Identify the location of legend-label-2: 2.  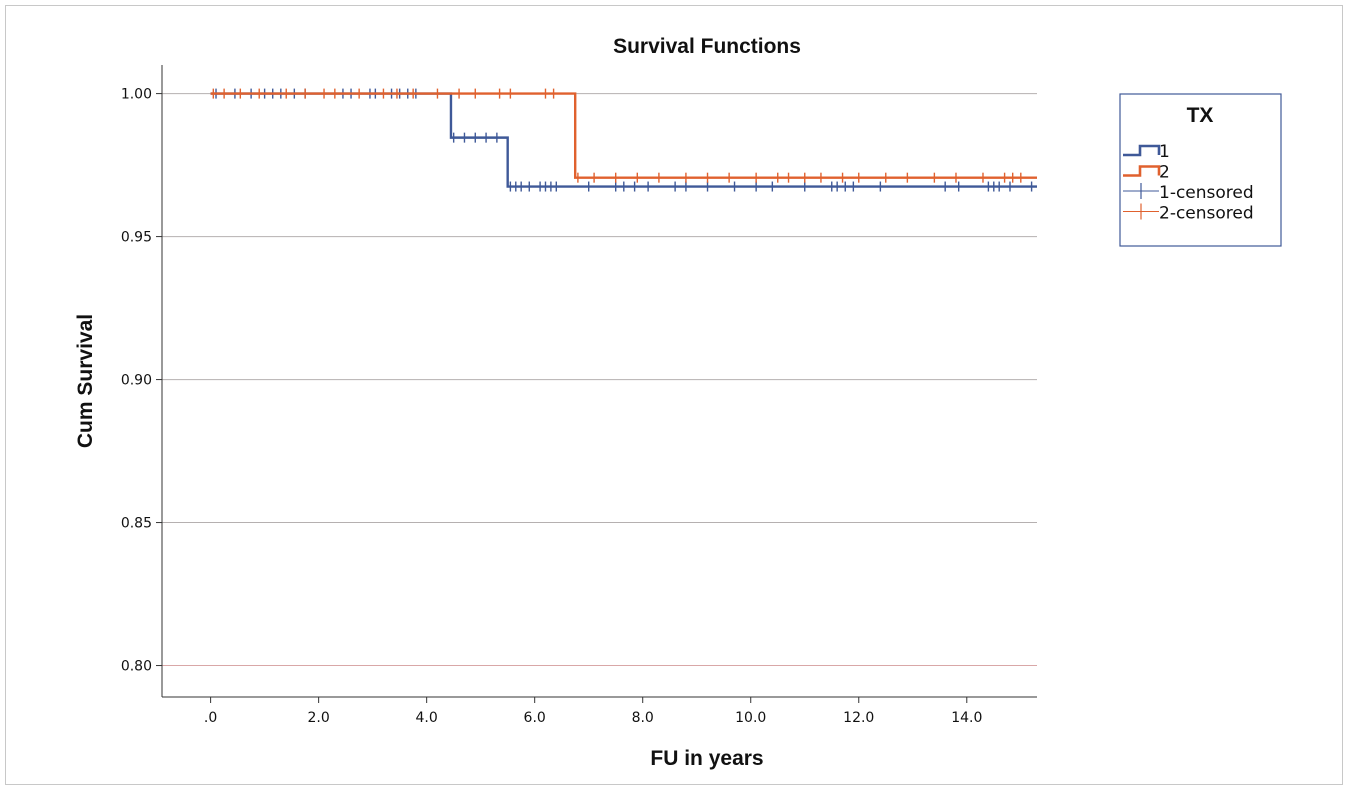
(1164, 173).